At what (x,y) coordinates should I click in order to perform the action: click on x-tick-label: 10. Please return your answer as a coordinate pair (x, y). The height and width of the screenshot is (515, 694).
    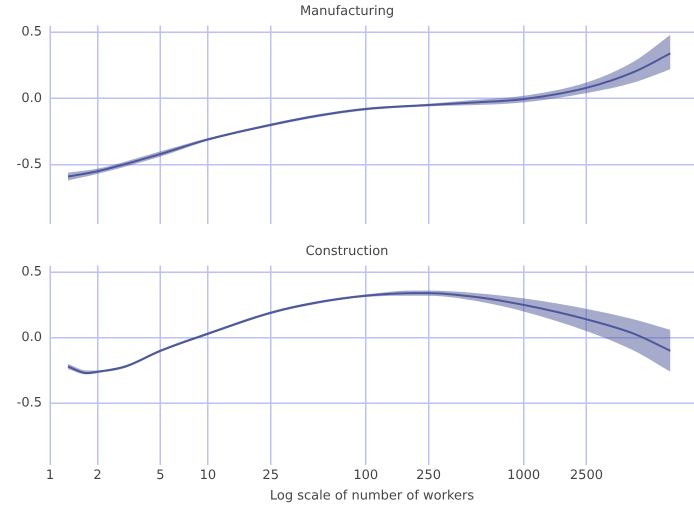
    Looking at the image, I should click on (208, 475).